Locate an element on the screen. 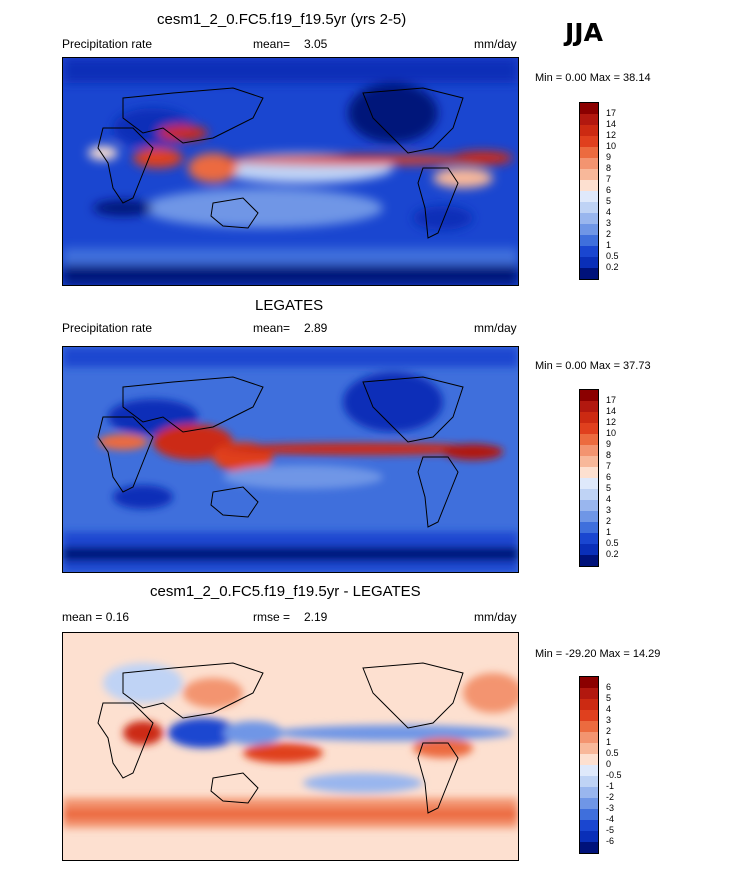  panel-2-minmax: Min = 0.00 Max = 37.73 is located at coordinates (593, 366).